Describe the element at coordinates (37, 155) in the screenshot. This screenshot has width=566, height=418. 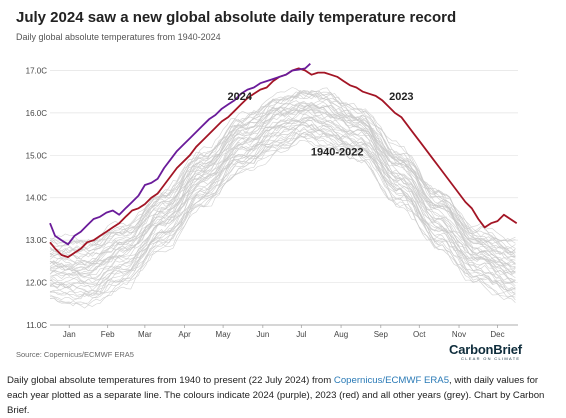
I see `y-tick-label: 15.0C` at that location.